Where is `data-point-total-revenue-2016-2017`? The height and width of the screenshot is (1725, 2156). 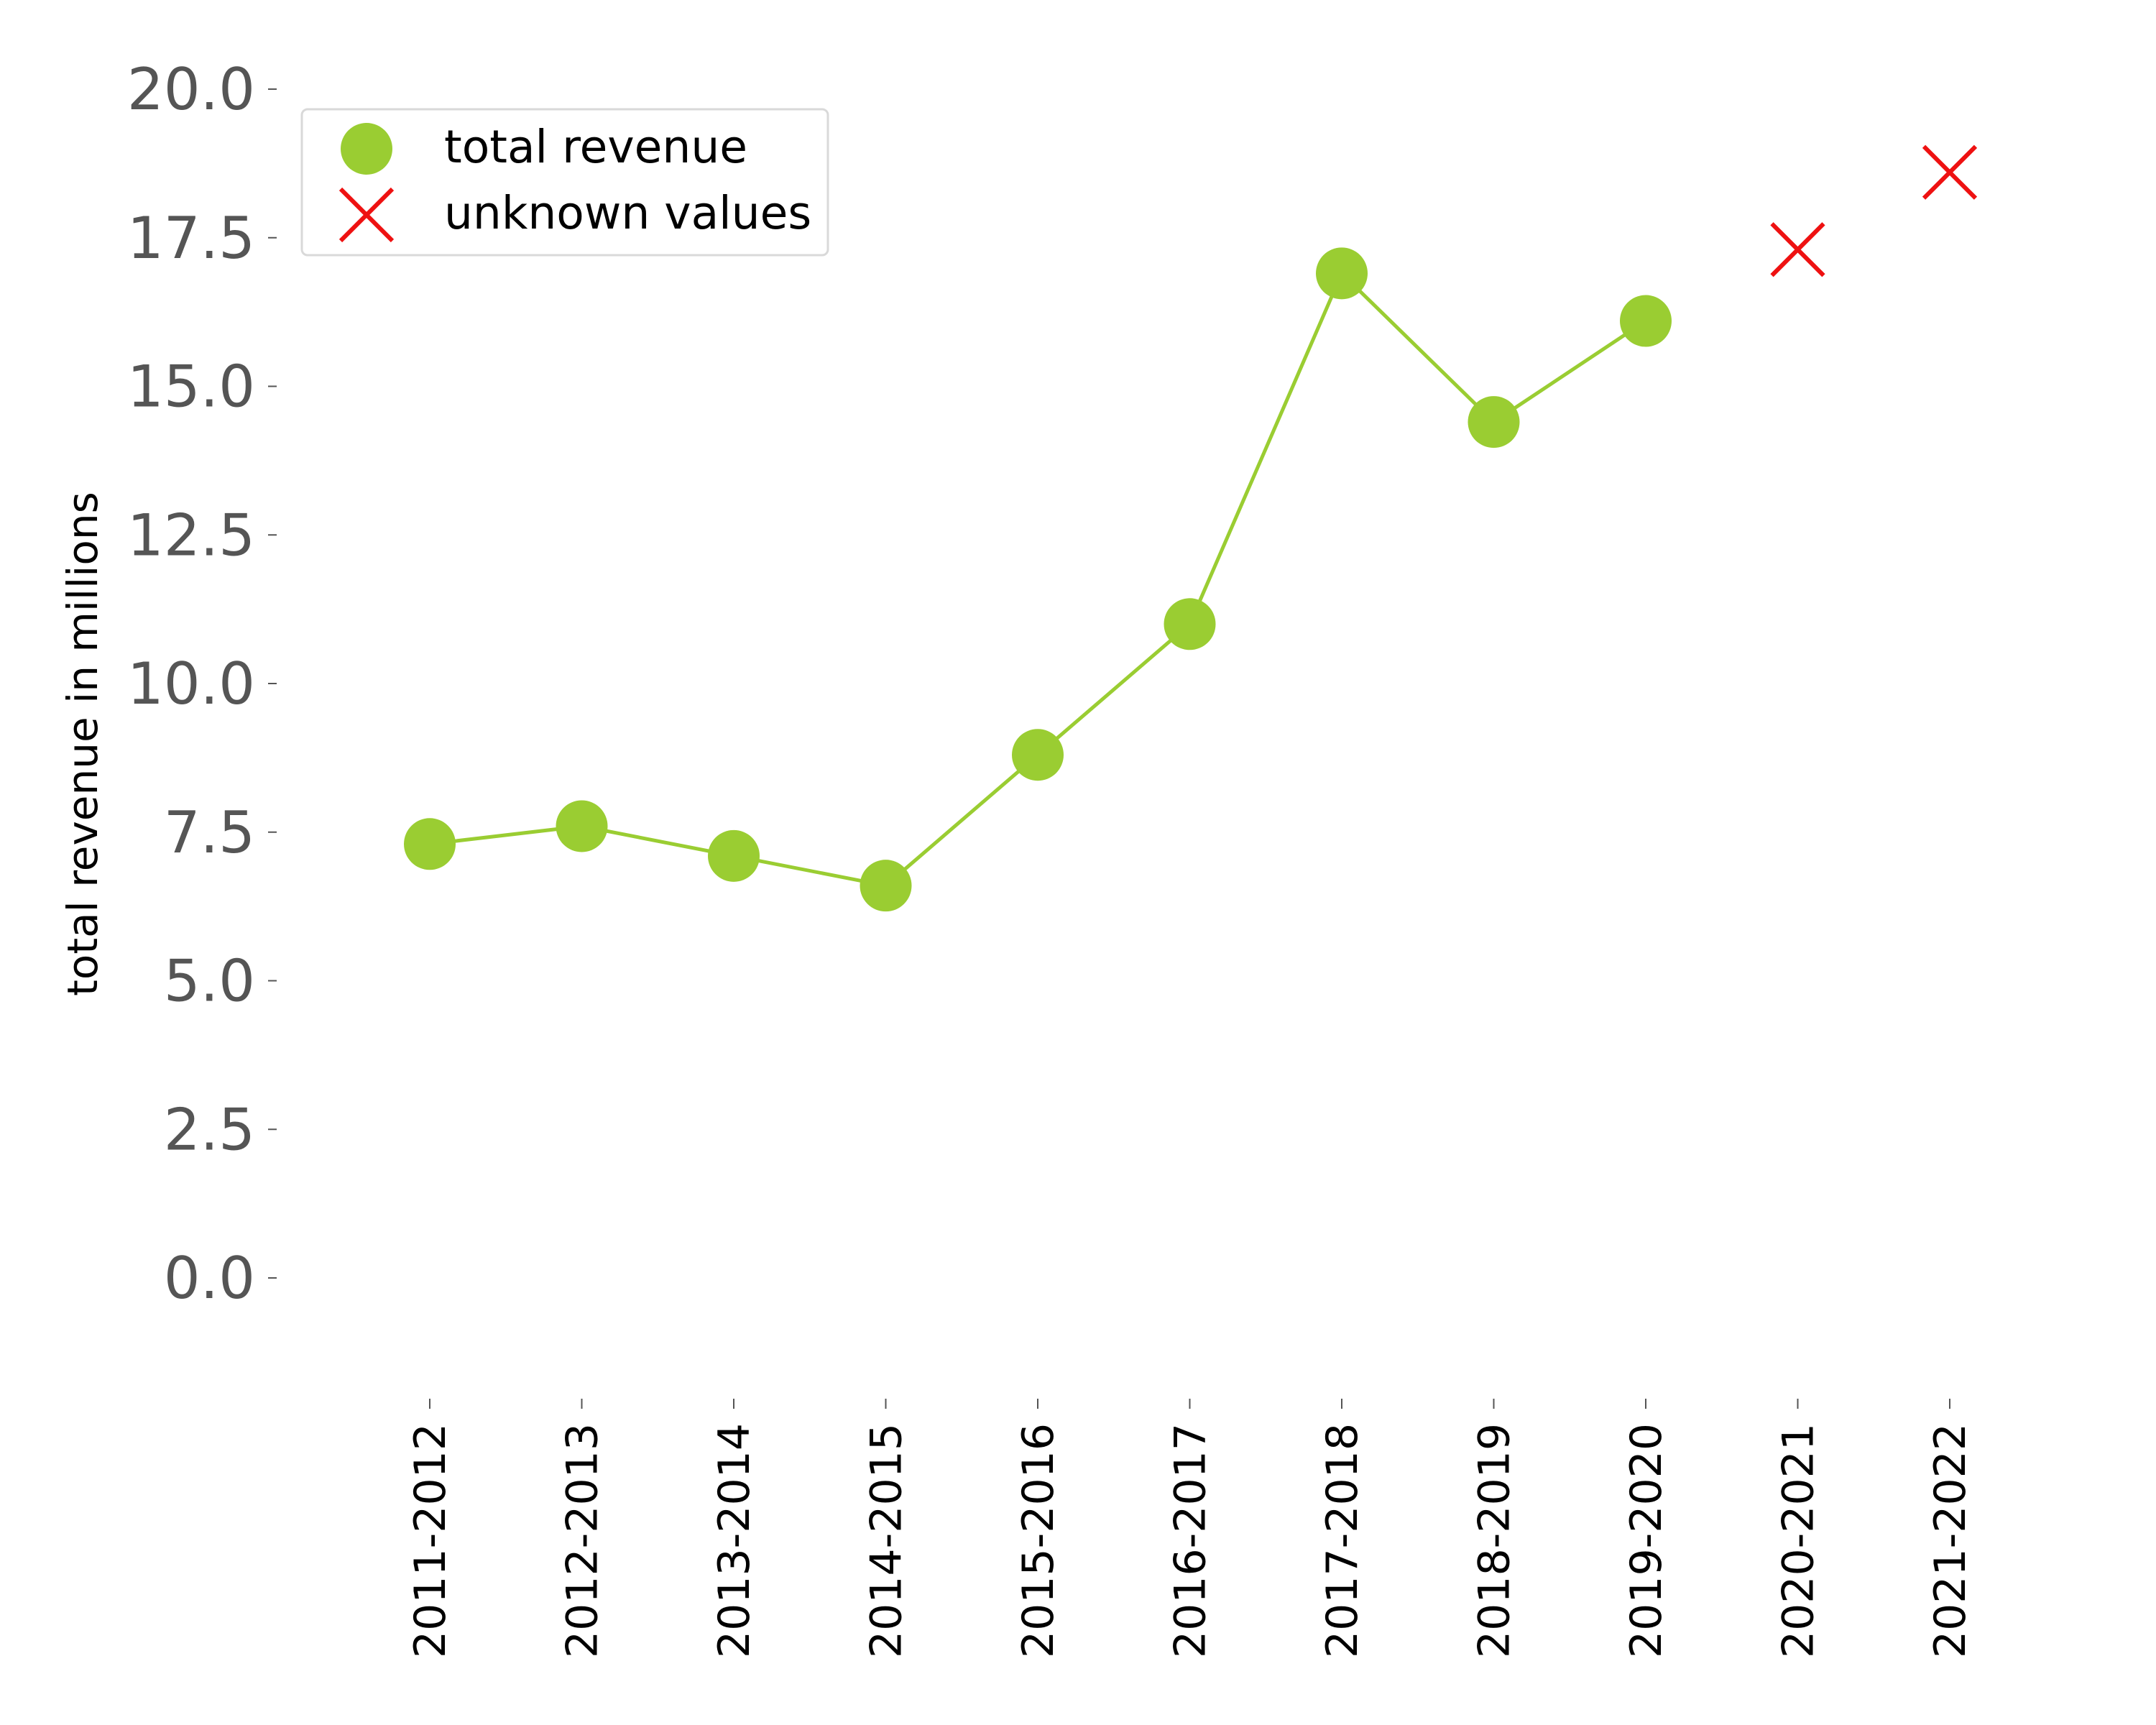
data-point-total-revenue-2016-2017 is located at coordinates (1190, 624).